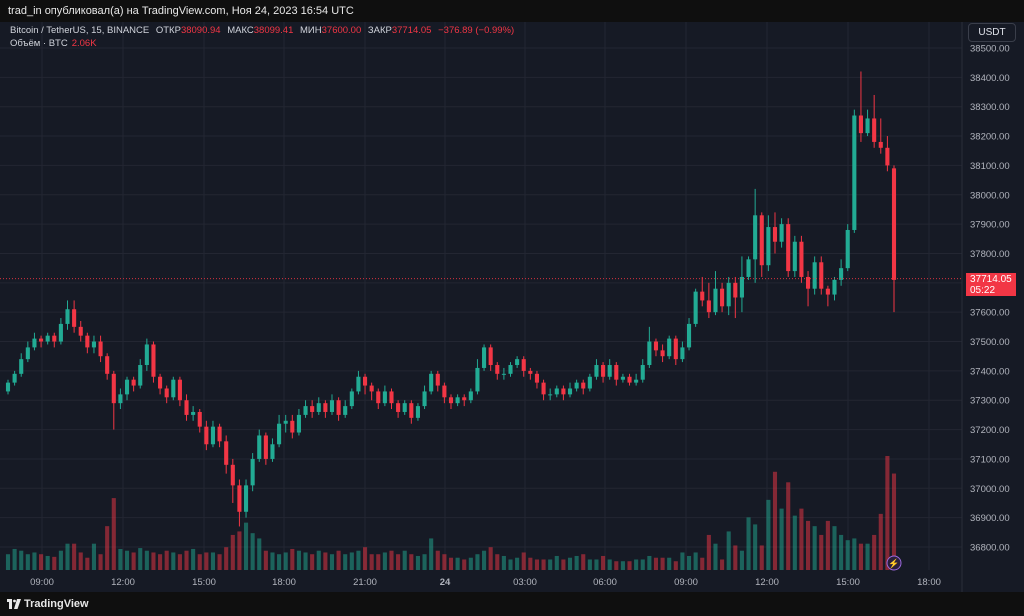 The image size is (1024, 616). I want to click on price-tick-label: 37900.00, so click(990, 225).